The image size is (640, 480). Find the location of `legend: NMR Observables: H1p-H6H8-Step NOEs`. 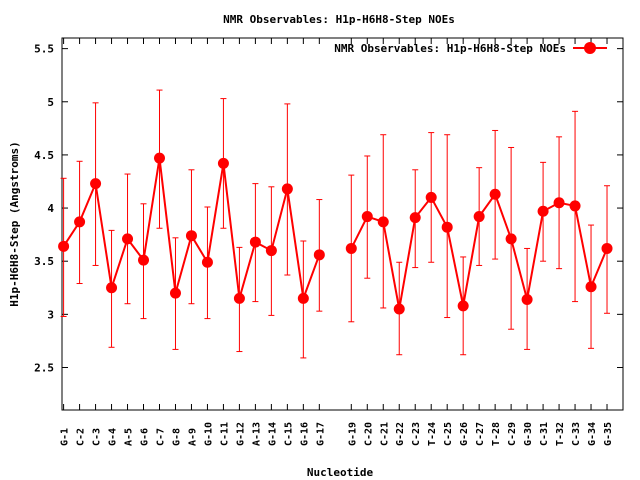

legend: NMR Observables: H1p-H6H8-Step NOEs is located at coordinates (470, 48).